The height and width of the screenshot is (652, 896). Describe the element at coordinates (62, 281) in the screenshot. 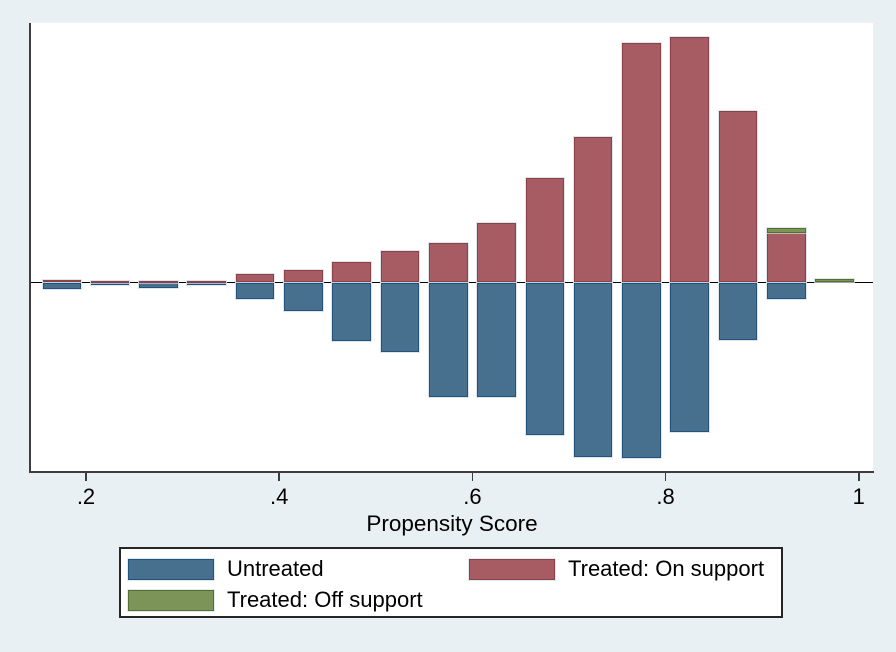

I see `bar-treated-on-support-0.175` at that location.